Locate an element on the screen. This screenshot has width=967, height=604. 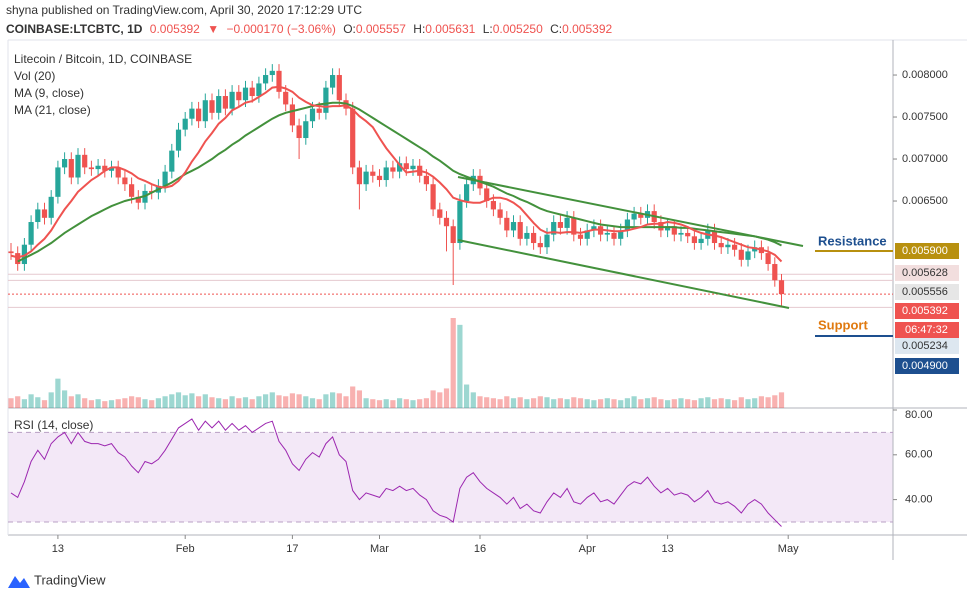
countdown-box is located at coordinates (927, 330).